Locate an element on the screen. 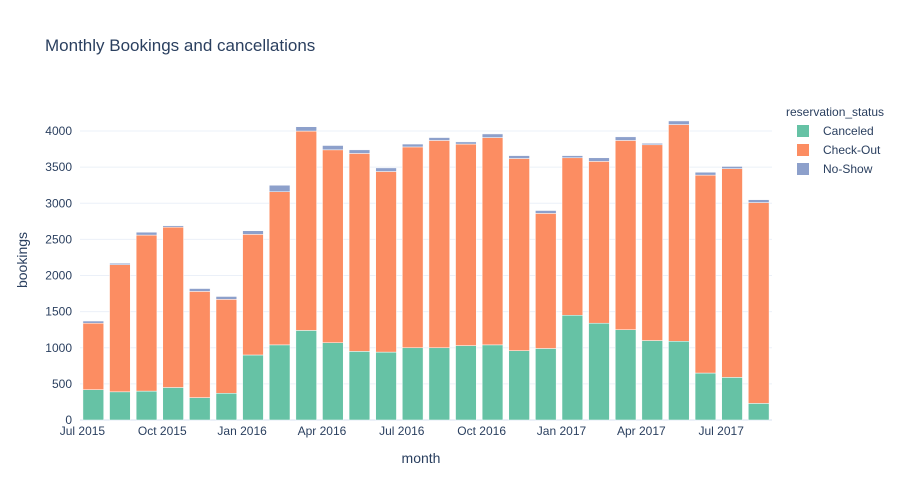  y-tick-label: 2000 is located at coordinates (58, 276).